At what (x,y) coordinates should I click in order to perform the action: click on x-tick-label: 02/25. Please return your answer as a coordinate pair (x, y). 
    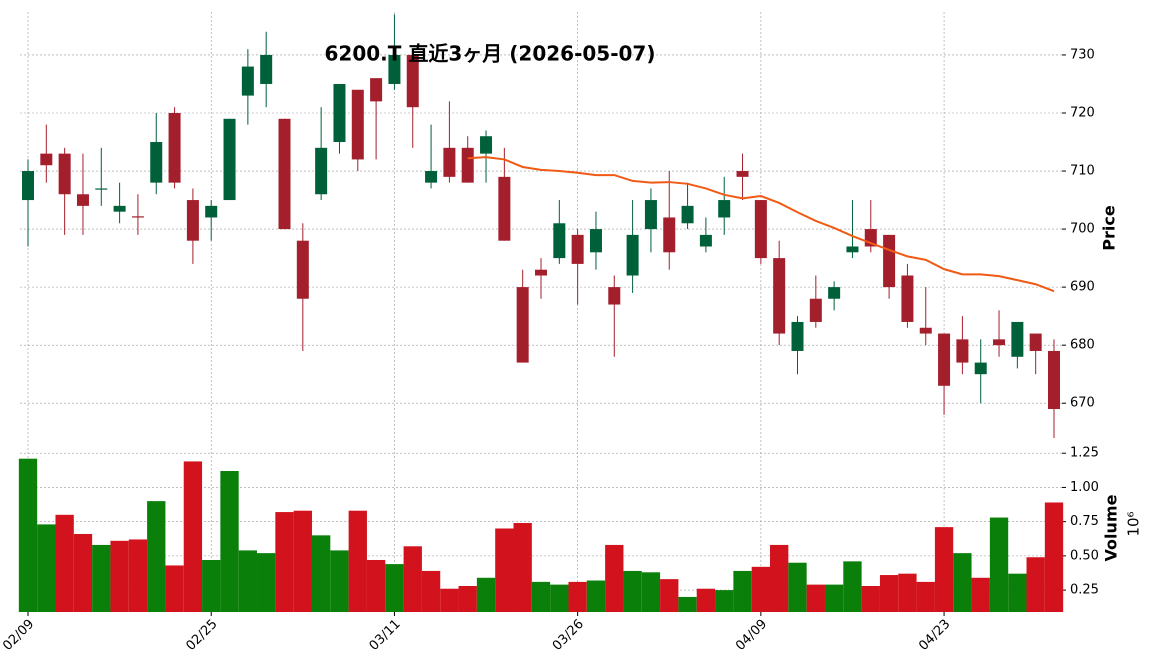
    Looking at the image, I should click on (201, 635).